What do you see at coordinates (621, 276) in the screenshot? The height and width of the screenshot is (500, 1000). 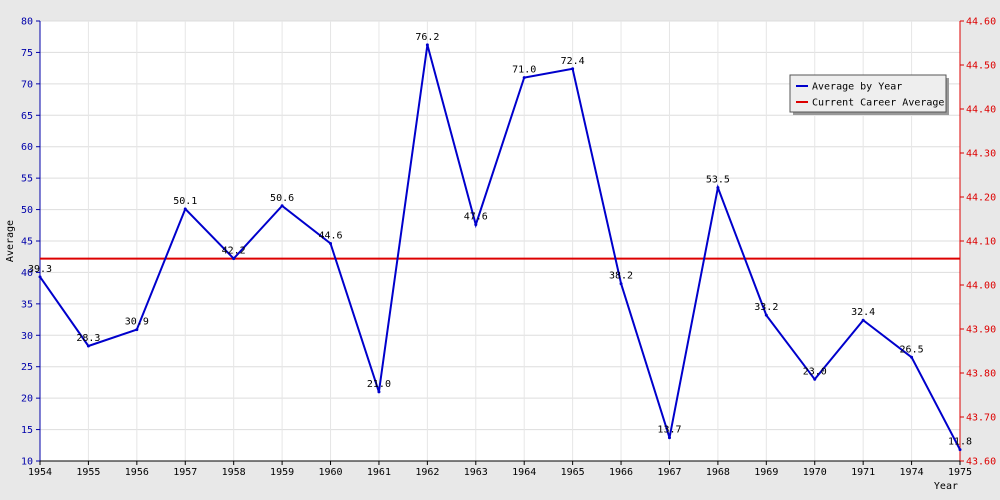 I see `data-label: 38.2` at bounding box center [621, 276].